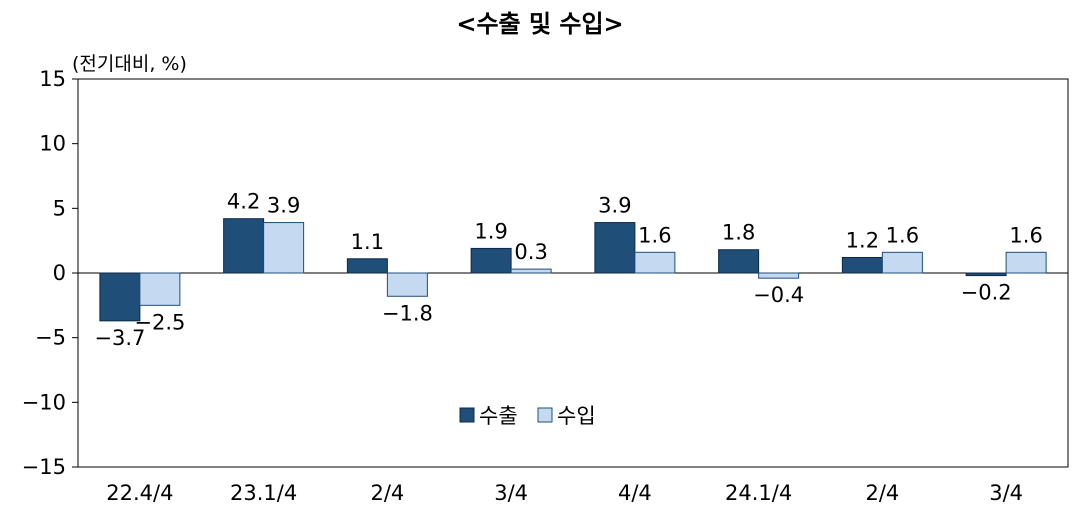 This screenshot has height=514, width=1080. What do you see at coordinates (263, 493) in the screenshot?
I see `x-tick-label: 23.1/4` at bounding box center [263, 493].